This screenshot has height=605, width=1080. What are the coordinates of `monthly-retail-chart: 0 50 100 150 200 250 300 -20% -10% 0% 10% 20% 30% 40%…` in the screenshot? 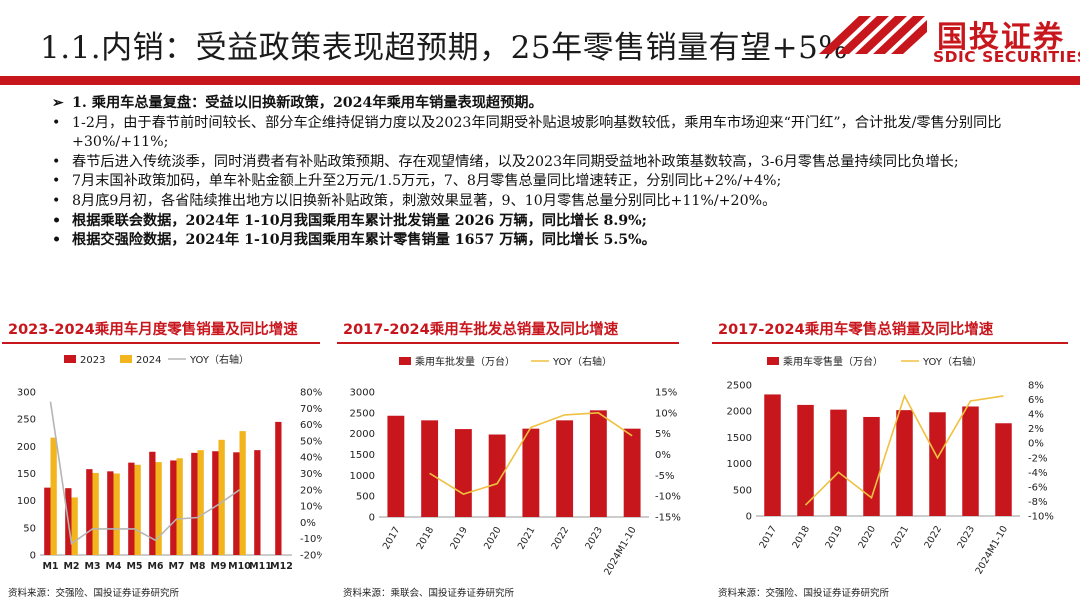 It's located at (169, 462).